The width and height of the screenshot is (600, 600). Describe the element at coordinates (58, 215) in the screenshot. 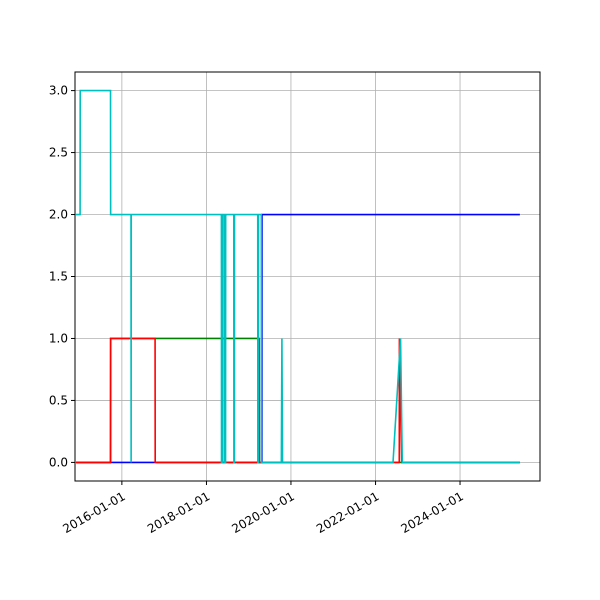

I see `y-tick-label: 2.0` at that location.